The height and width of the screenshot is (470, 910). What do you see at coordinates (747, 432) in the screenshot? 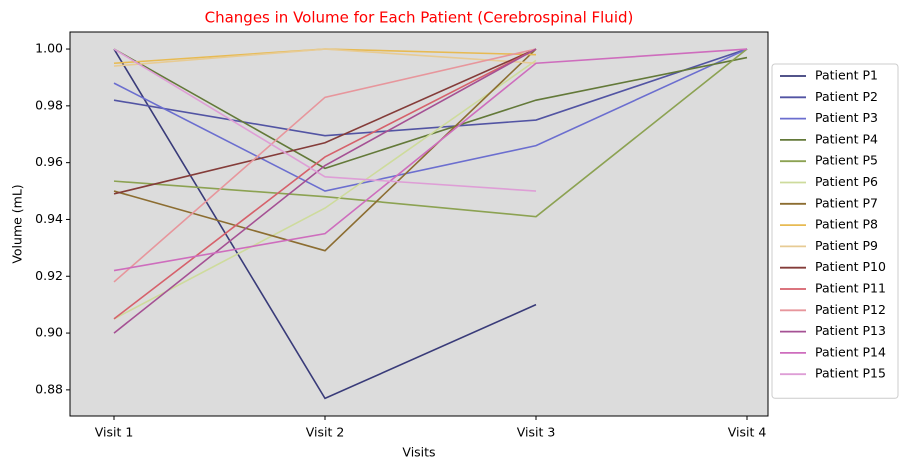
I see `x-tick-label: Visit 4` at bounding box center [747, 432].